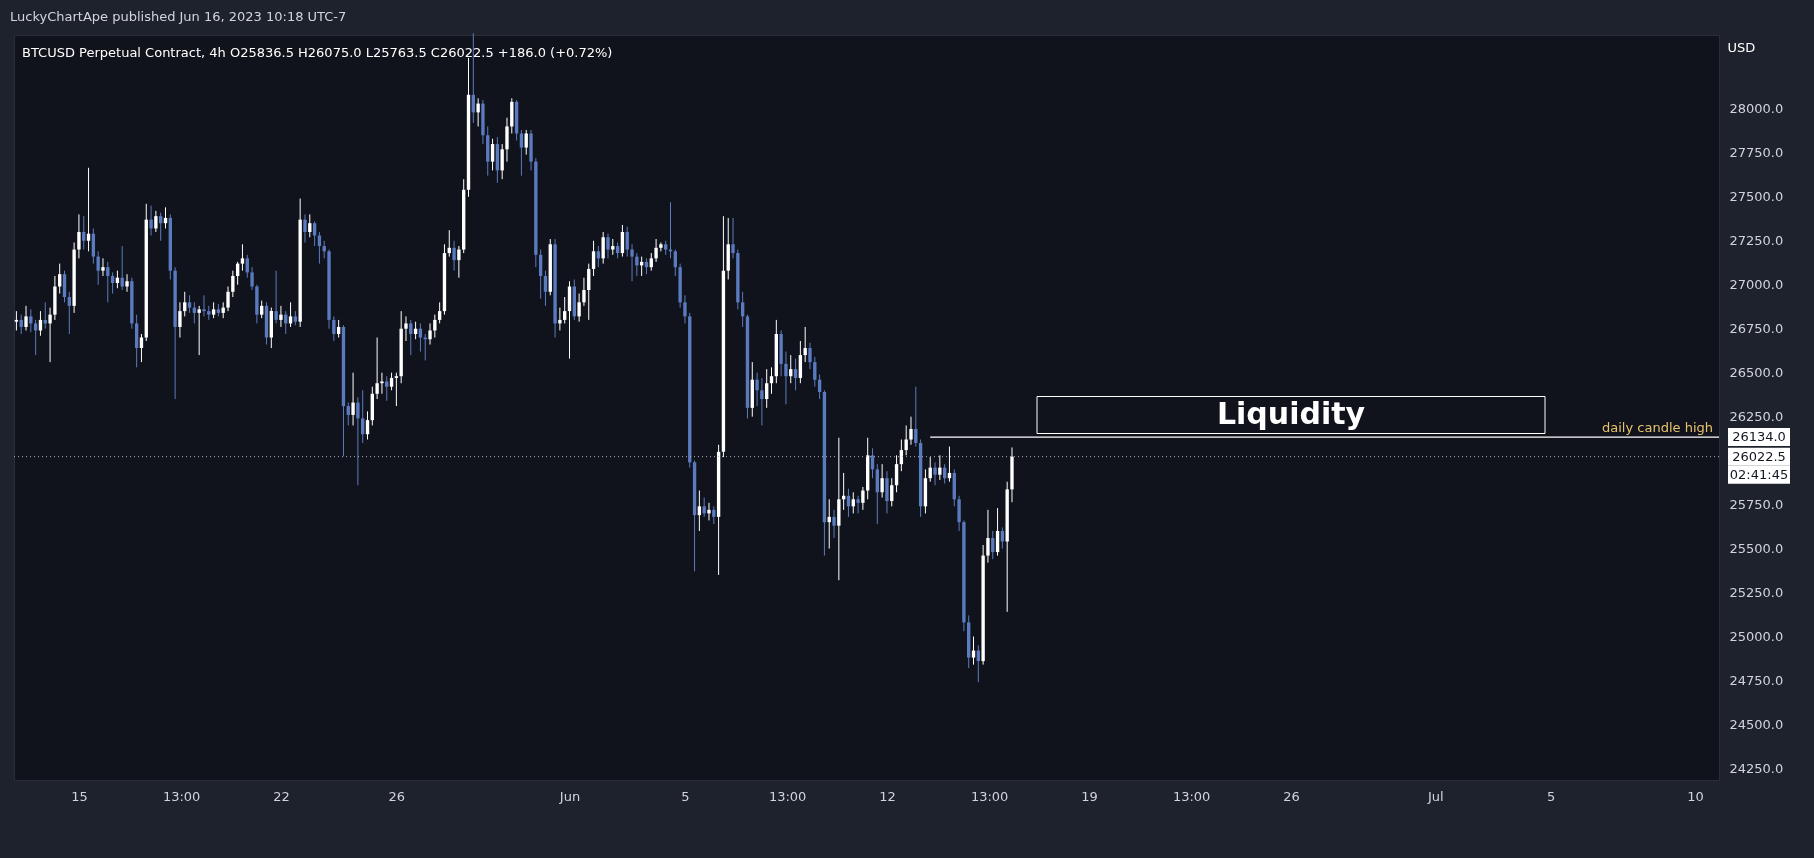 Image resolution: width=1814 pixels, height=858 pixels. Describe the element at coordinates (1291, 413) in the screenshot. I see `annotation: Liquidity` at that location.